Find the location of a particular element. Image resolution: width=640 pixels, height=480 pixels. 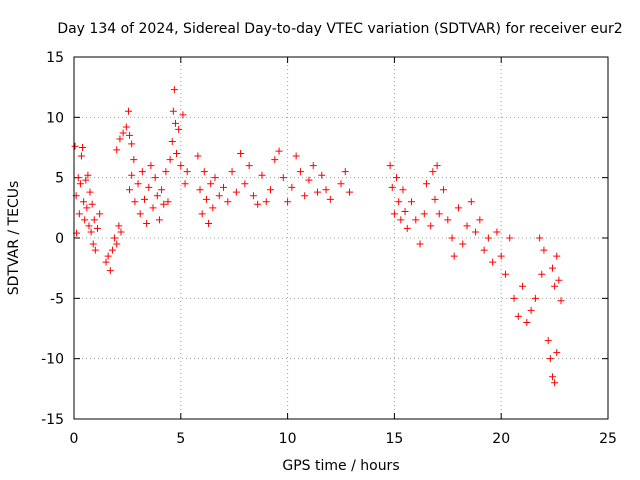

y-tick-label: -10 is located at coordinates (52, 360).